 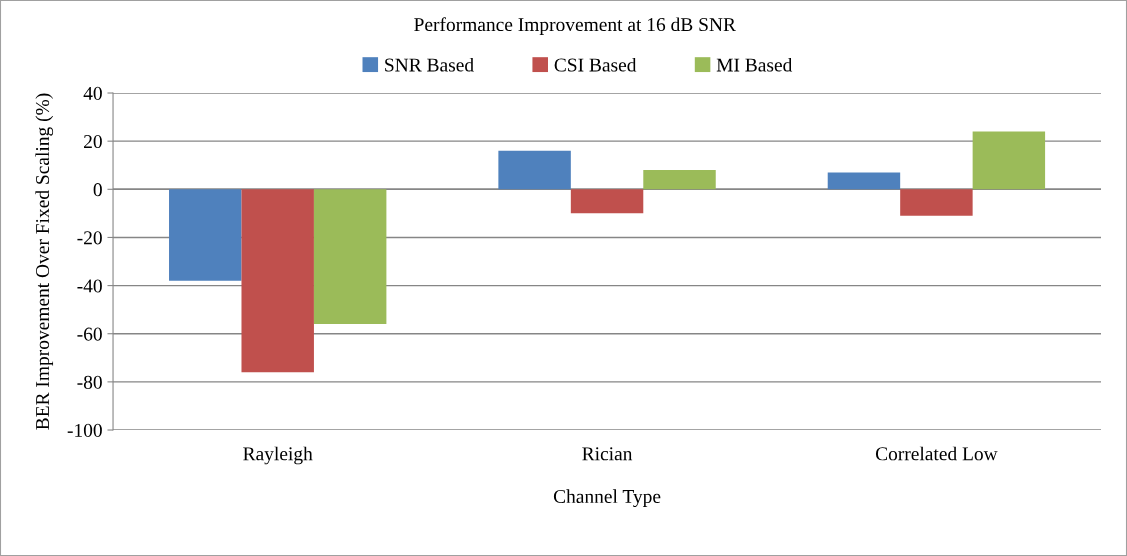 What do you see at coordinates (595, 64) in the screenshot?
I see `legend-label: CSI Based` at bounding box center [595, 64].